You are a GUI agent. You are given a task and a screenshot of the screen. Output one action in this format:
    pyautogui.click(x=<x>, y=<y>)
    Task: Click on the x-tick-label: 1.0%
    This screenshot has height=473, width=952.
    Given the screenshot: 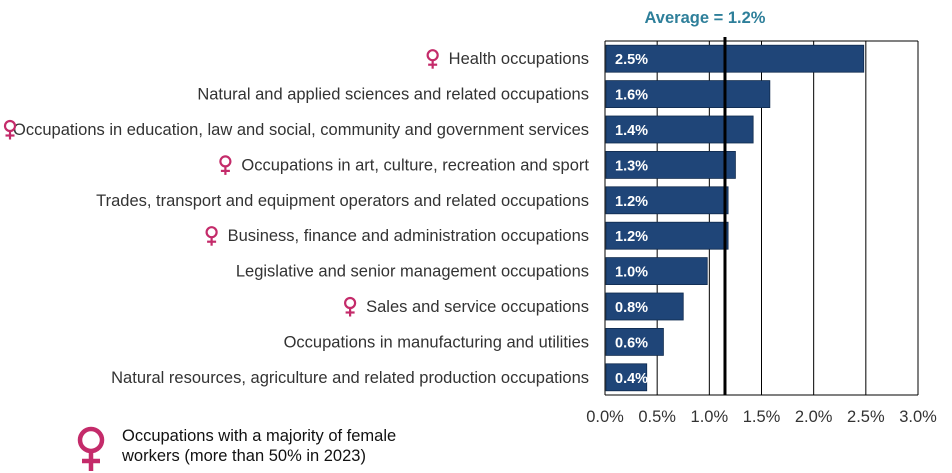 What is the action you would take?
    pyautogui.click(x=710, y=417)
    